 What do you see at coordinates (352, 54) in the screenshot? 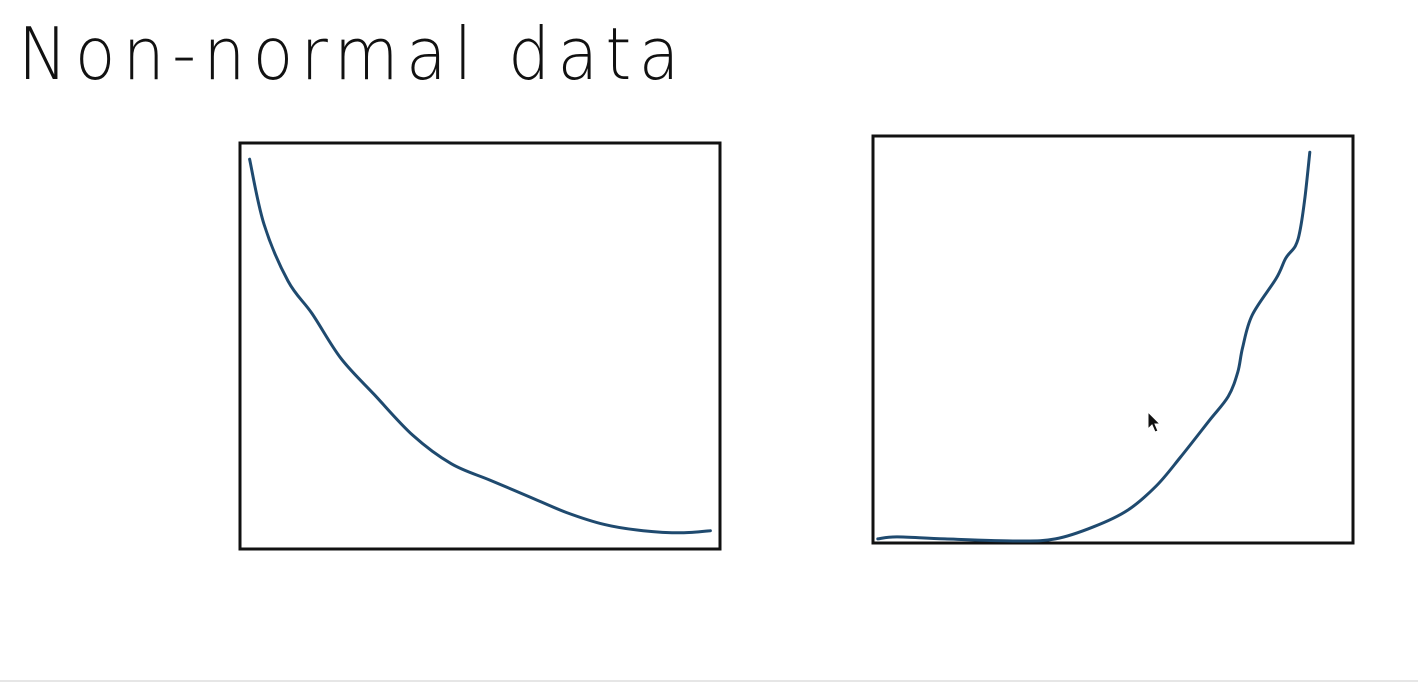
I see `page-title: Non-normal data` at bounding box center [352, 54].